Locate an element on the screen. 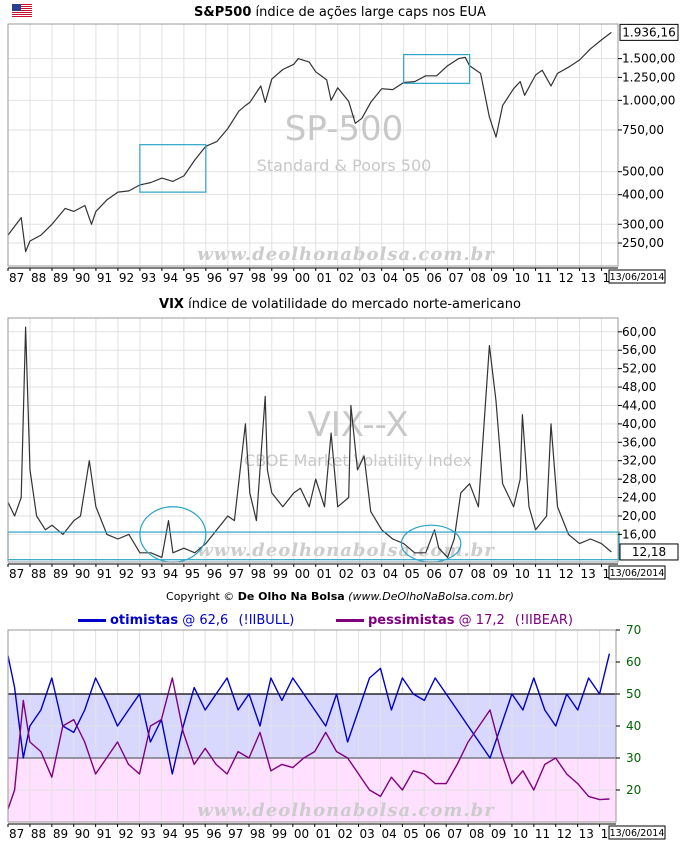 This screenshot has width=680, height=850. y-tick-label: 1.000,00 is located at coordinates (648, 100).